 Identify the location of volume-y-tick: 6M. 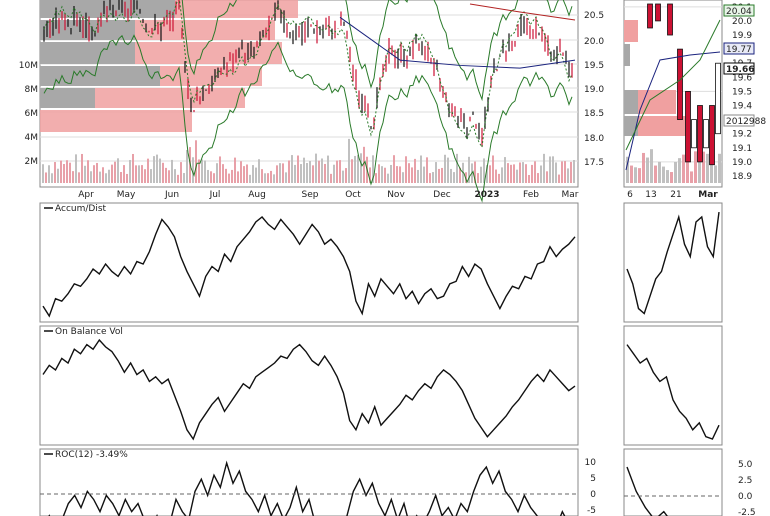
(32, 114).